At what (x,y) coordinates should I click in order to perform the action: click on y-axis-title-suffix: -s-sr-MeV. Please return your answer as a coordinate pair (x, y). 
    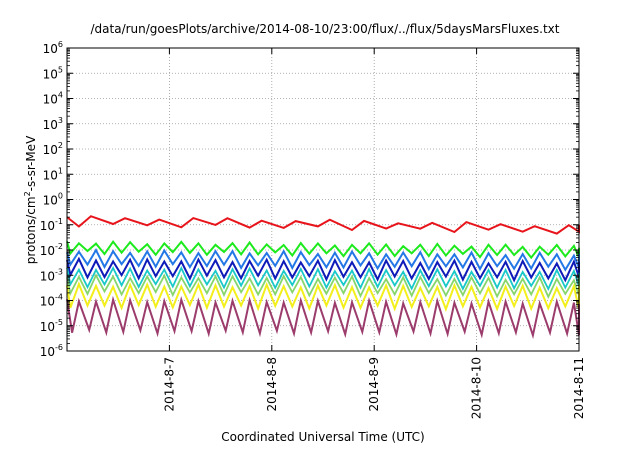
    Looking at the image, I should click on (31, 163).